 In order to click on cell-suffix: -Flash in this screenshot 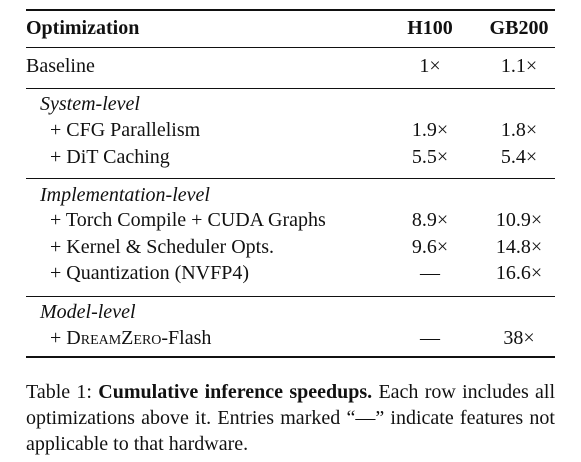, I will do `click(186, 338)`.